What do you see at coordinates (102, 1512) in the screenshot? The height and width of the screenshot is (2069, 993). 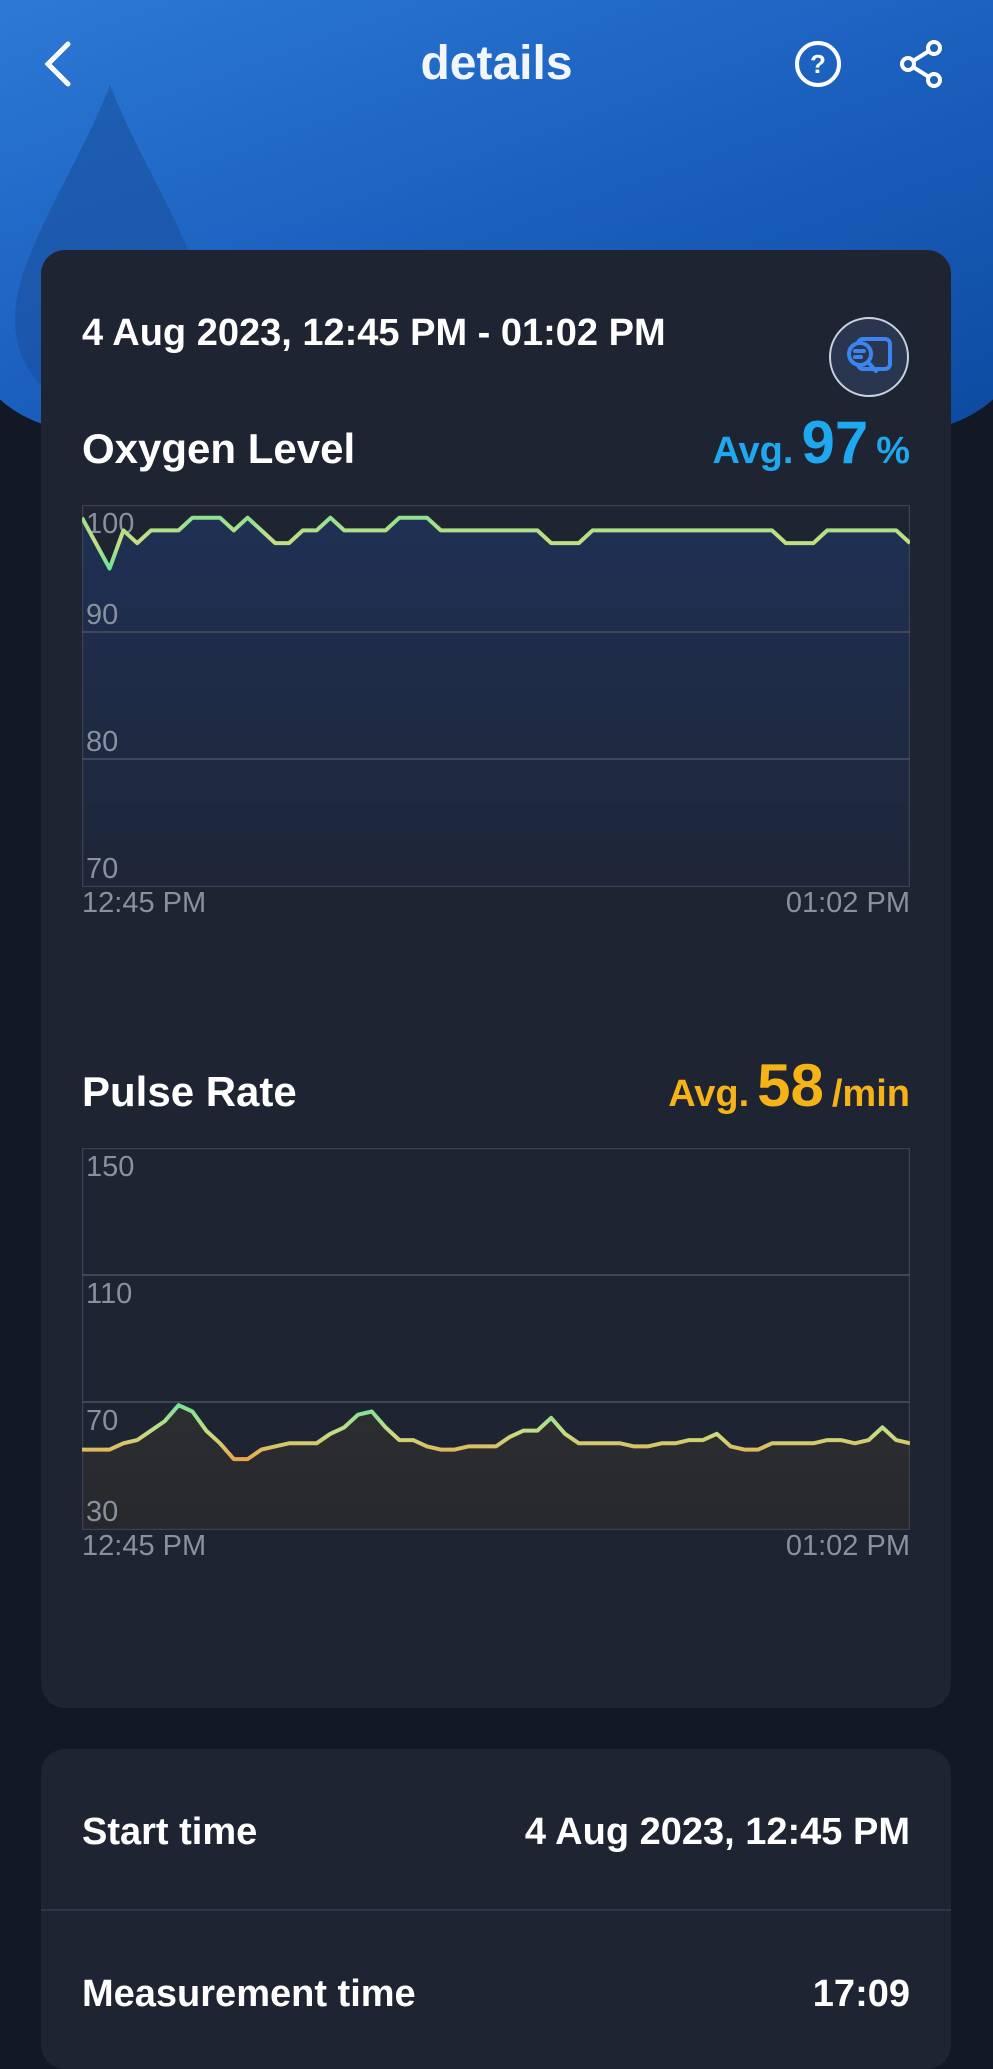 I see `y-tick-label: 30` at bounding box center [102, 1512].